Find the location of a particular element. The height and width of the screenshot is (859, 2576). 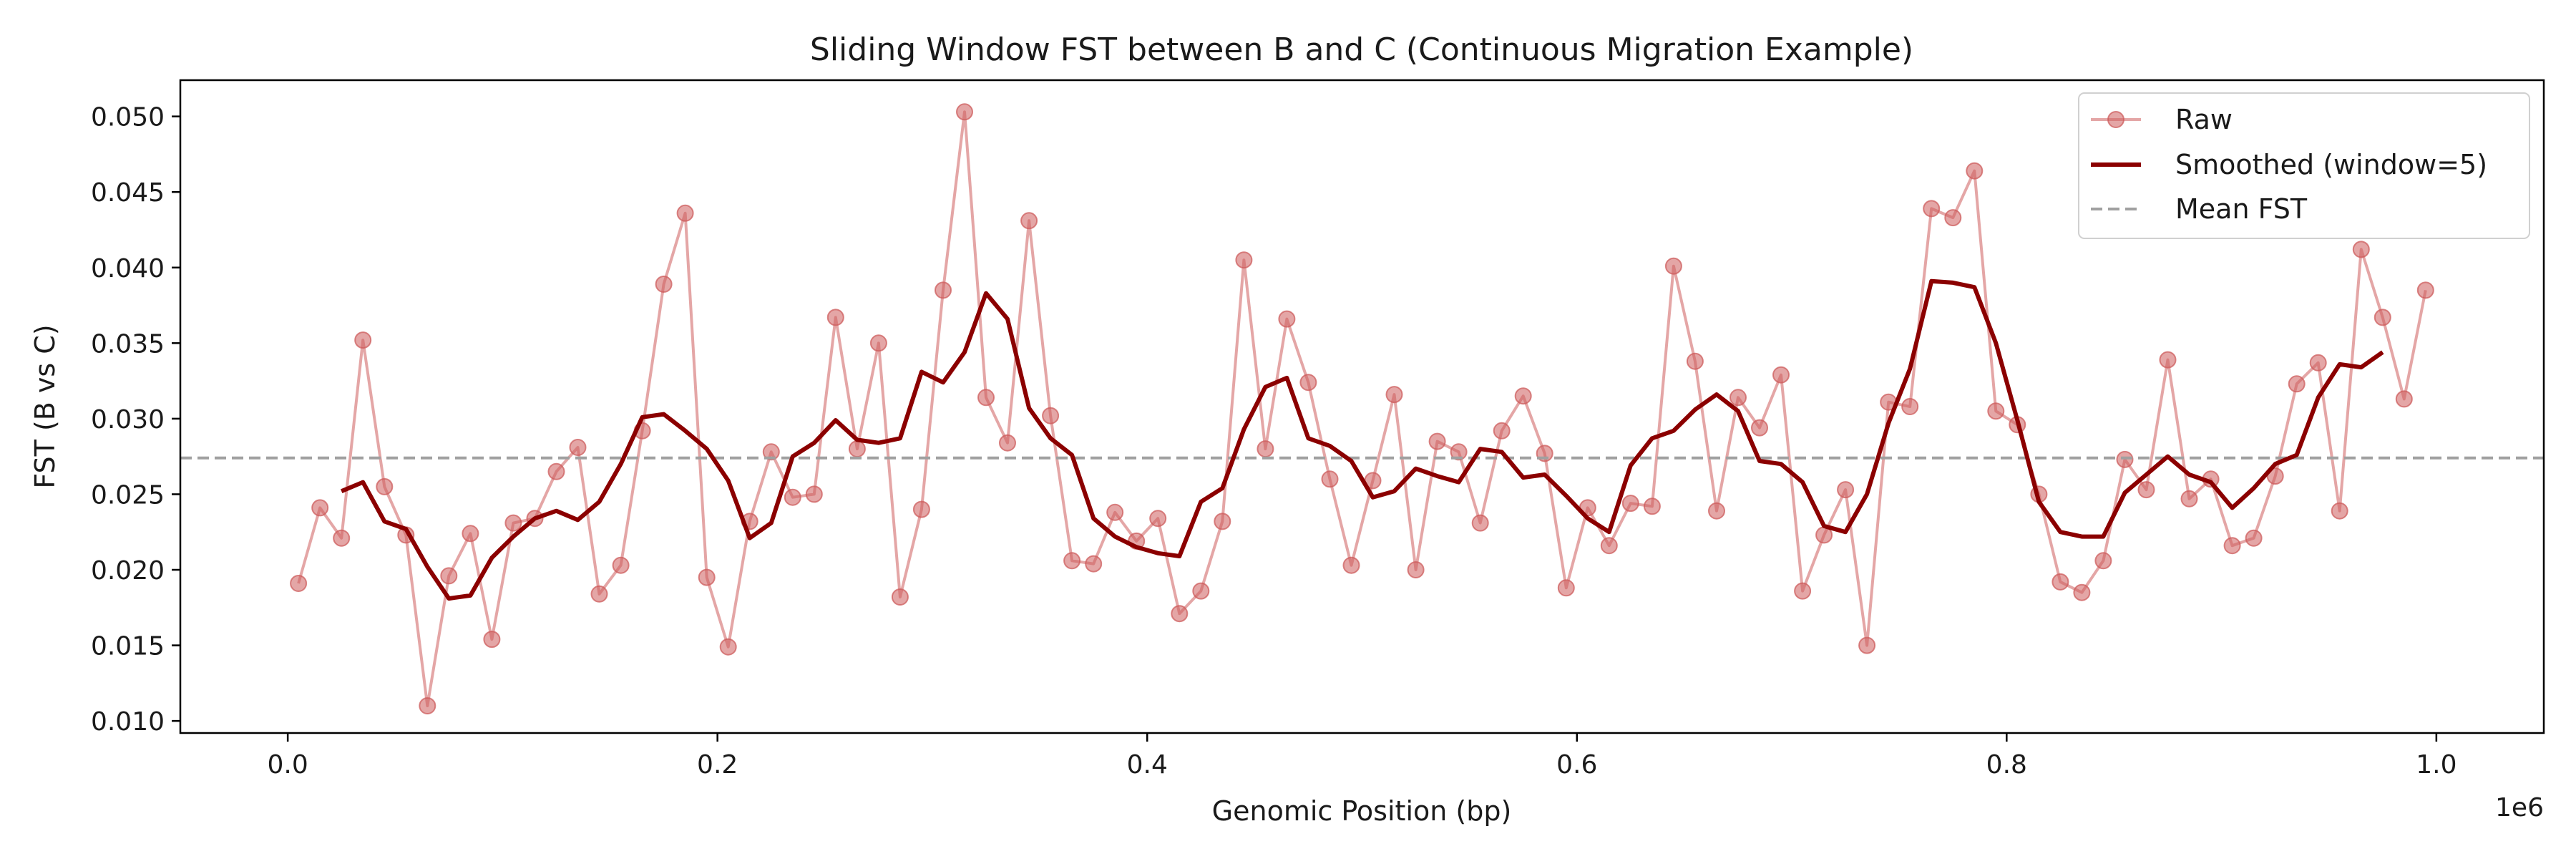

y-tick-label: 0.050 is located at coordinates (128, 117).